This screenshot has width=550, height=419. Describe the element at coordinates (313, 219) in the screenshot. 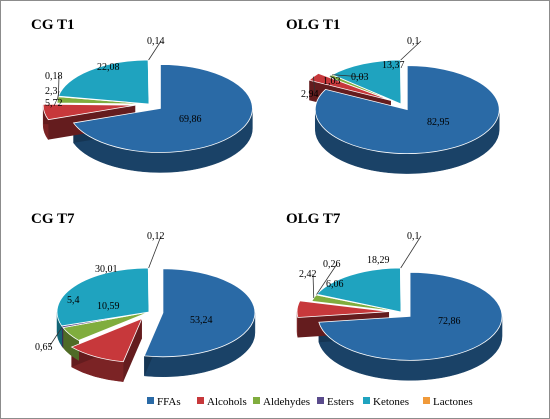

I see `chart-title: OLG T7` at that location.